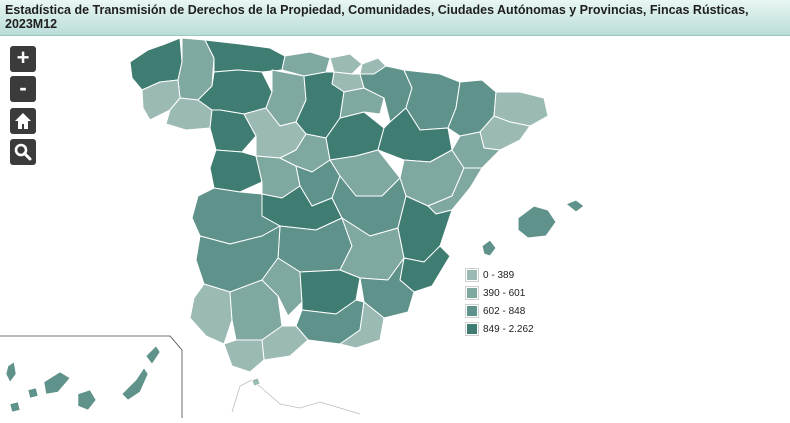  I want to click on island-la-palma, so click(11, 372).